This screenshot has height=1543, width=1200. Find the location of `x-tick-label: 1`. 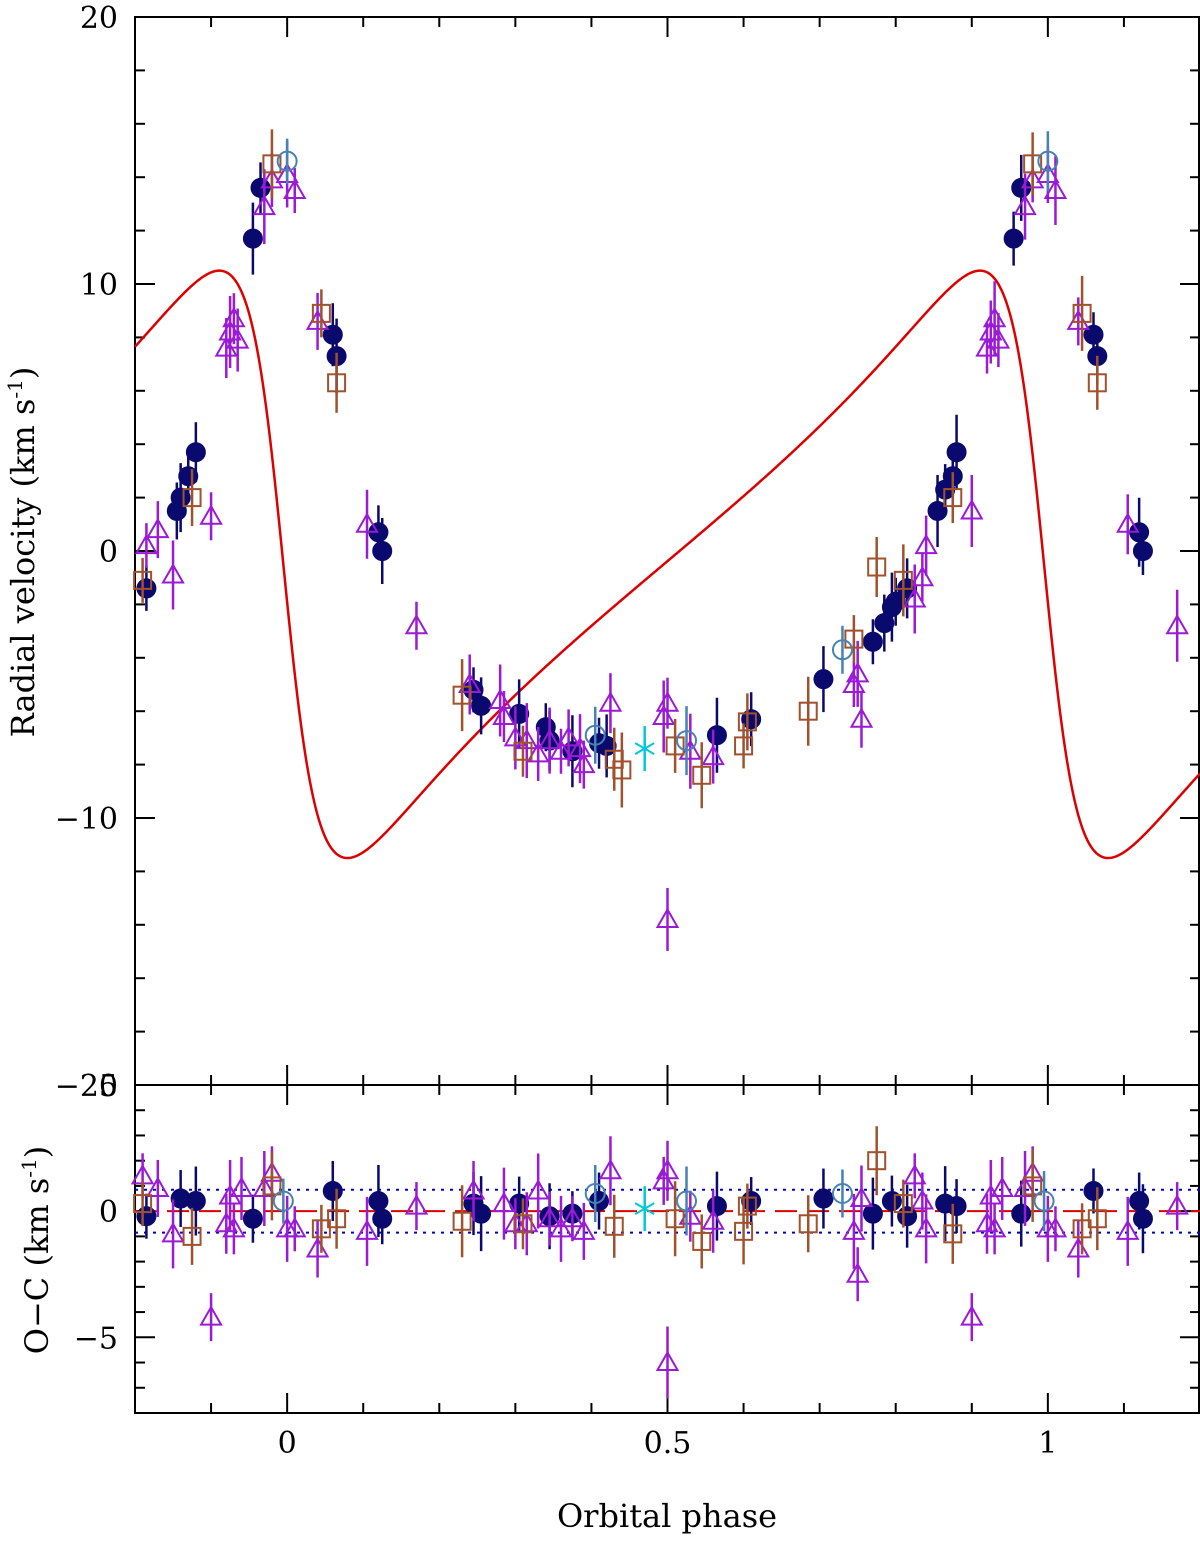

x-tick-label: 1 is located at coordinates (1047, 1443).